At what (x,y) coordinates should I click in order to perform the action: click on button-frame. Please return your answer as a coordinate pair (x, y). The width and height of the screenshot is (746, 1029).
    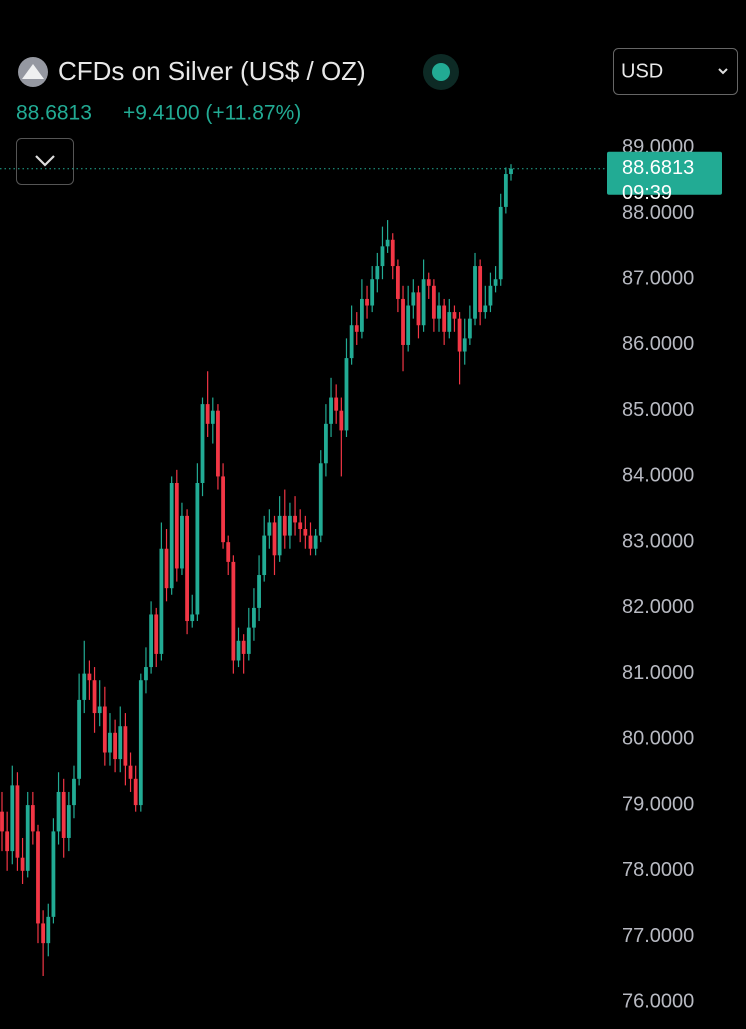
    Looking at the image, I should click on (45, 161).